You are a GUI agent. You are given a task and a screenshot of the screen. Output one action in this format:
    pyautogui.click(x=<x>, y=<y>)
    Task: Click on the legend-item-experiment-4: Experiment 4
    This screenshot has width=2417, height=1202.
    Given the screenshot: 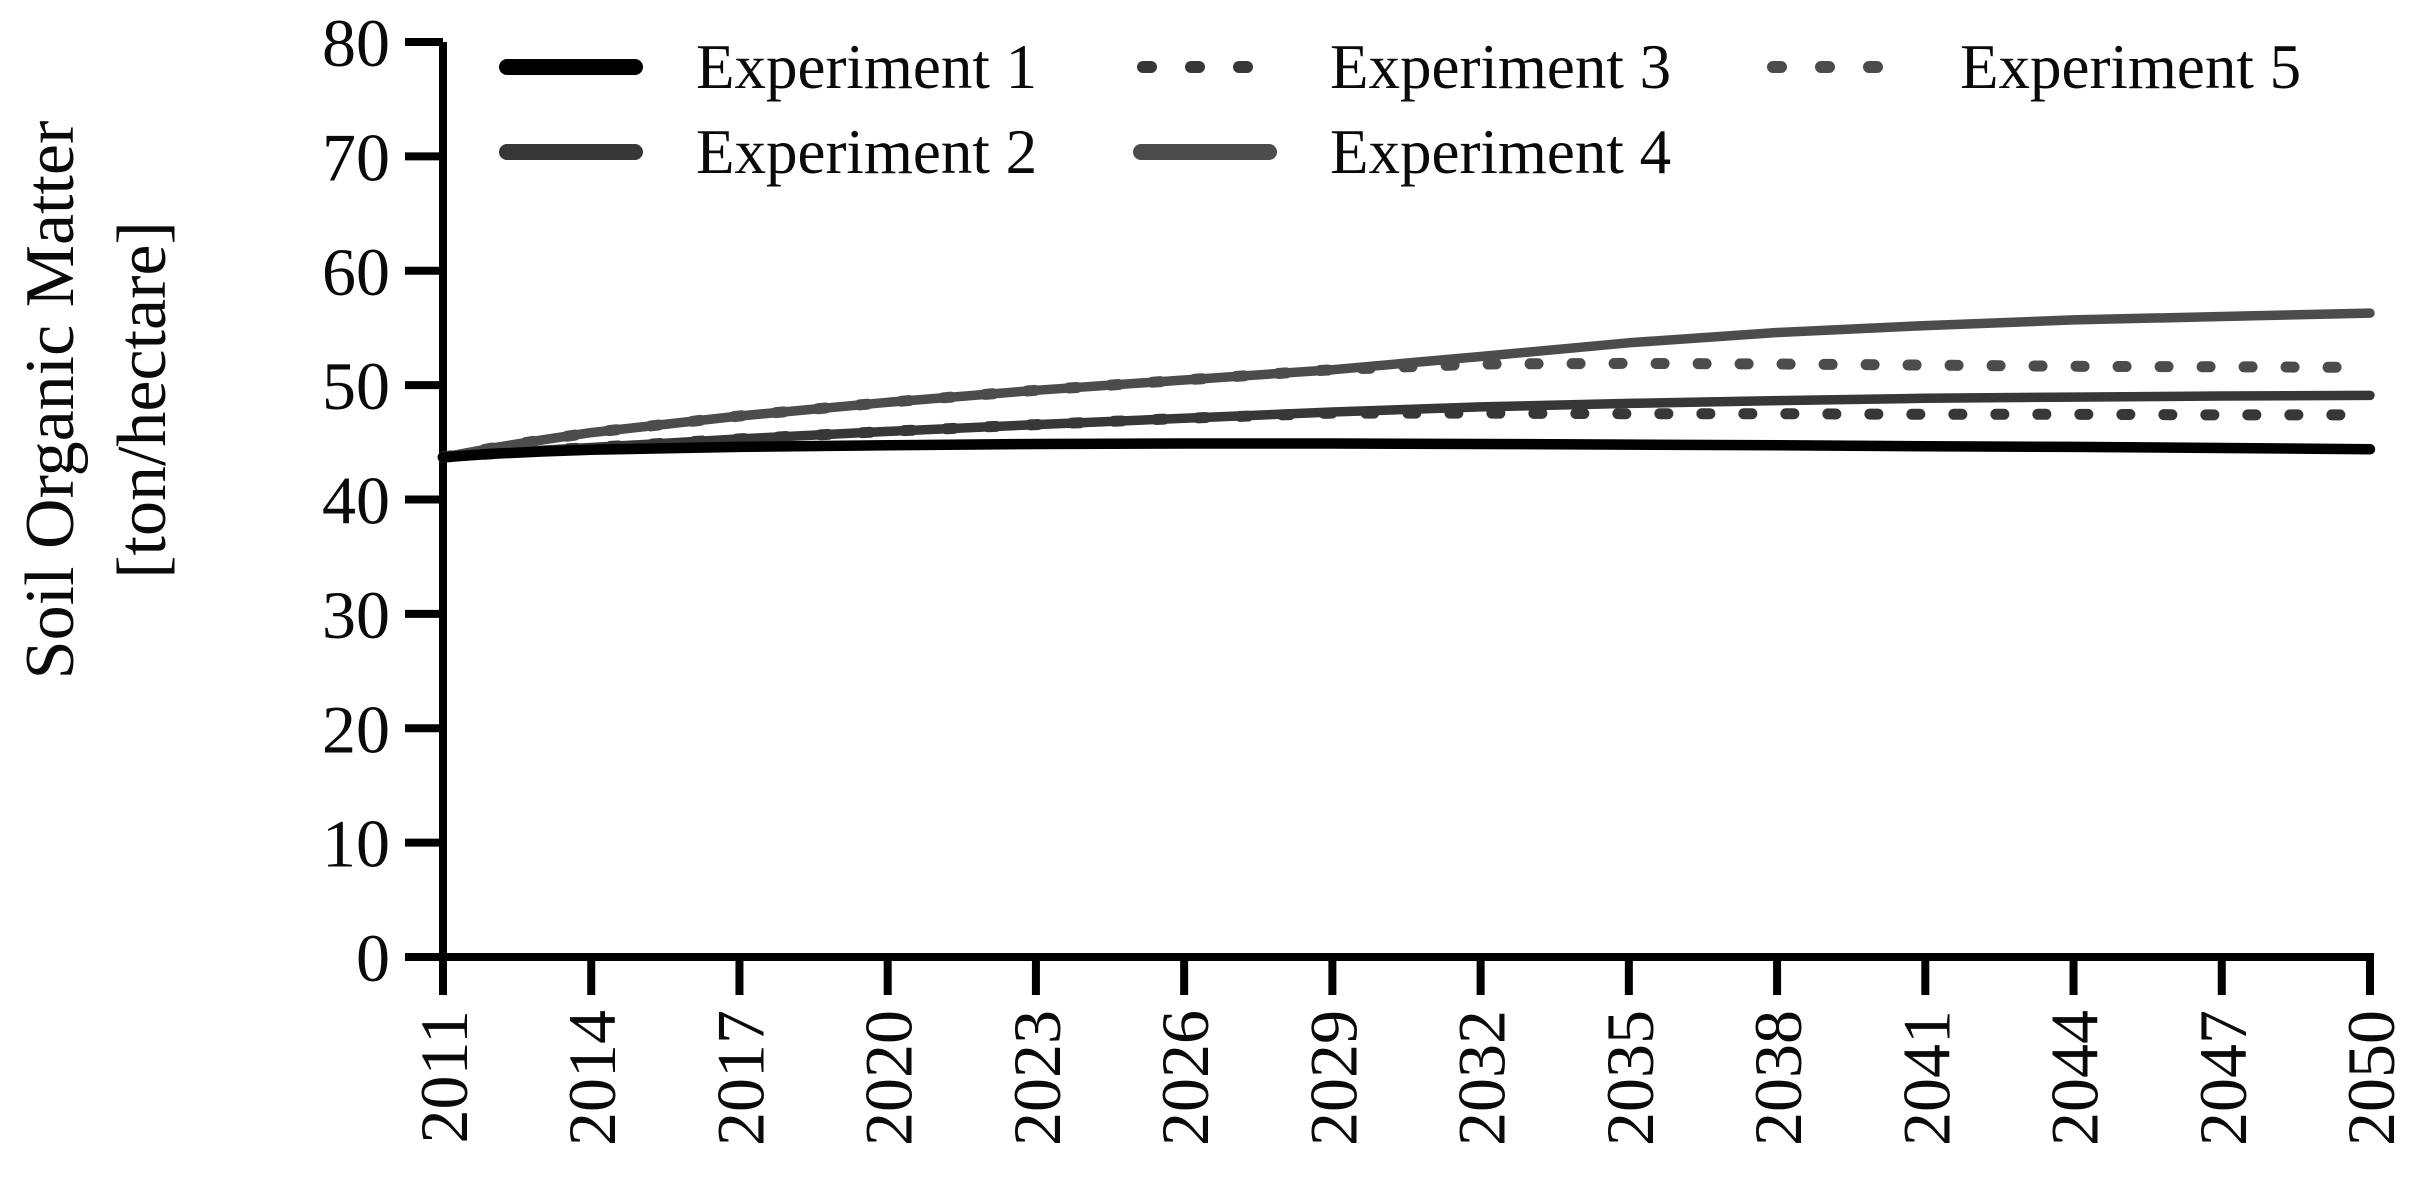 What is the action you would take?
    pyautogui.click(x=1401, y=152)
    